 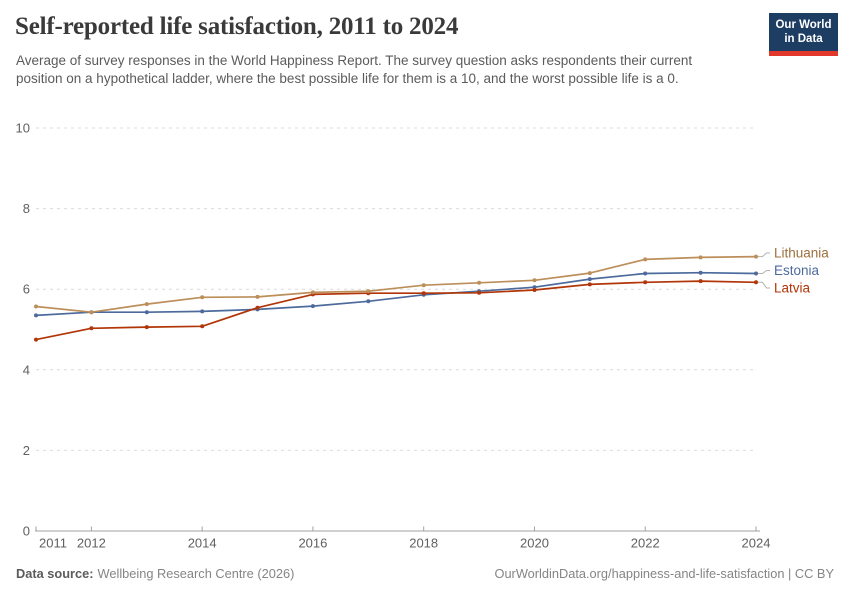 What do you see at coordinates (645, 273) in the screenshot?
I see `series-point-estonia-2022` at bounding box center [645, 273].